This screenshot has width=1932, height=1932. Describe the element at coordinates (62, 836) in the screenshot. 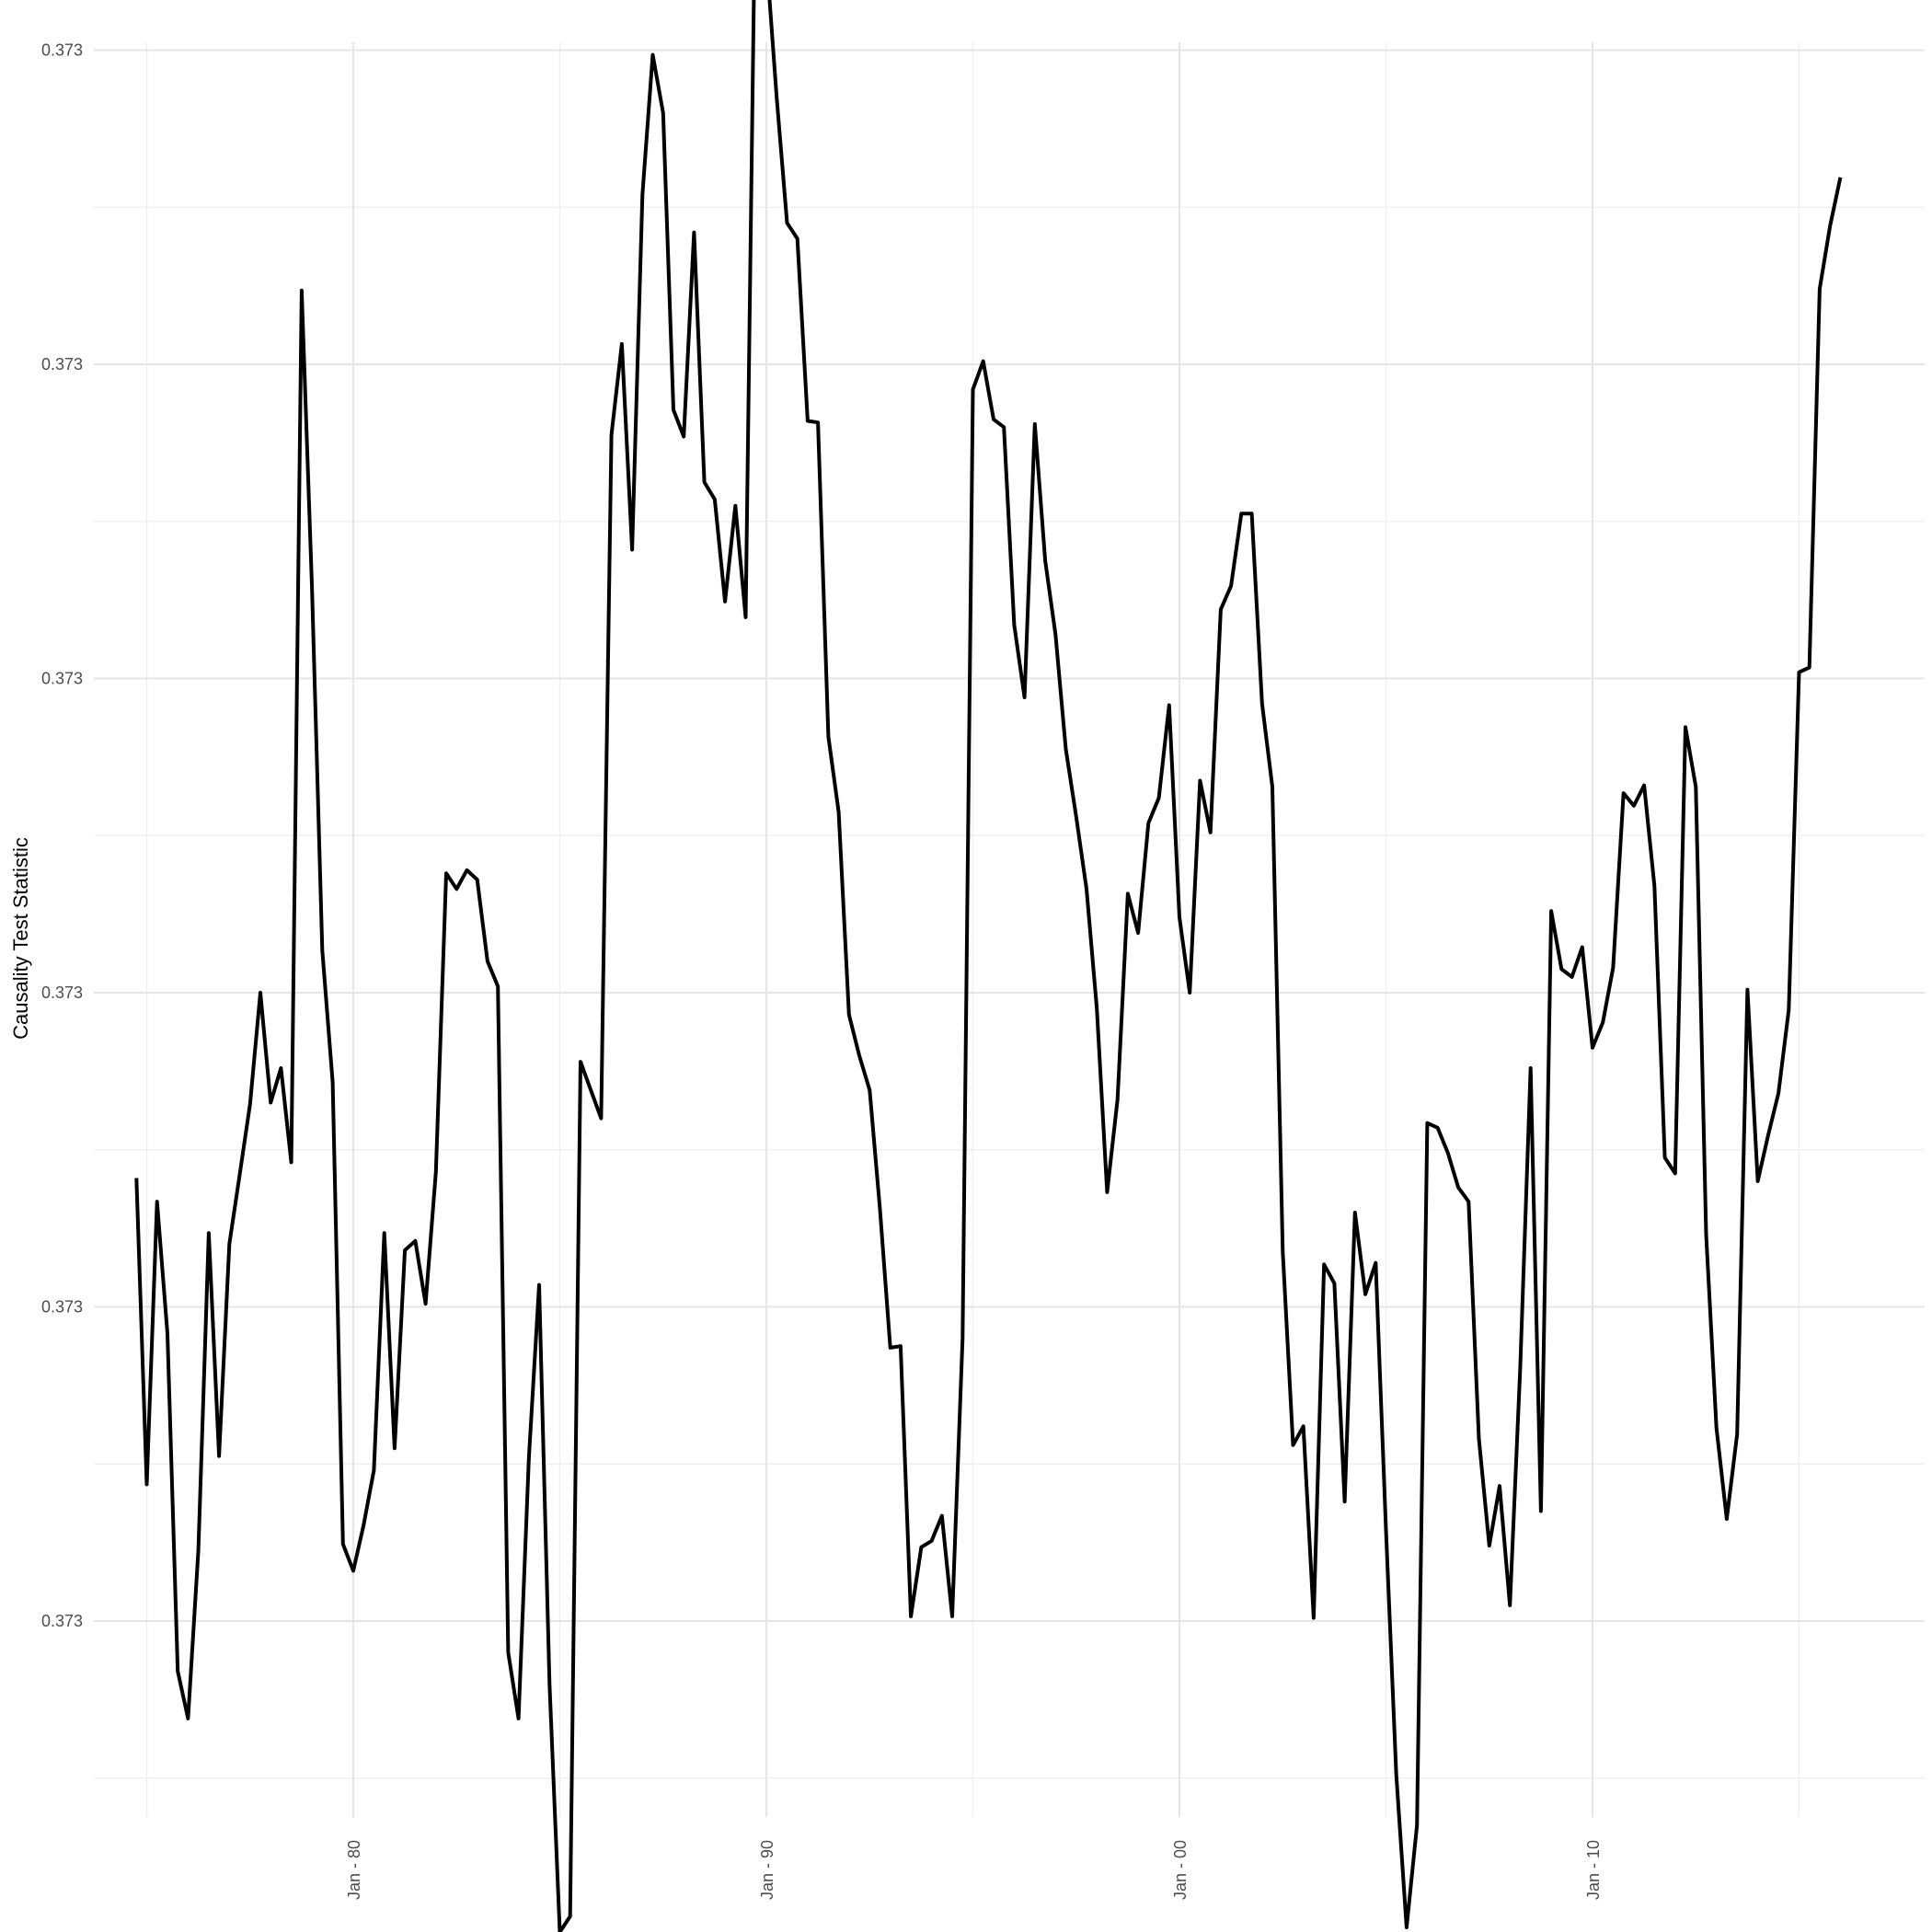

I see `y-axis-tick-labels: 0.373 0.373 0.373 0.373 0.373 0.373` at that location.